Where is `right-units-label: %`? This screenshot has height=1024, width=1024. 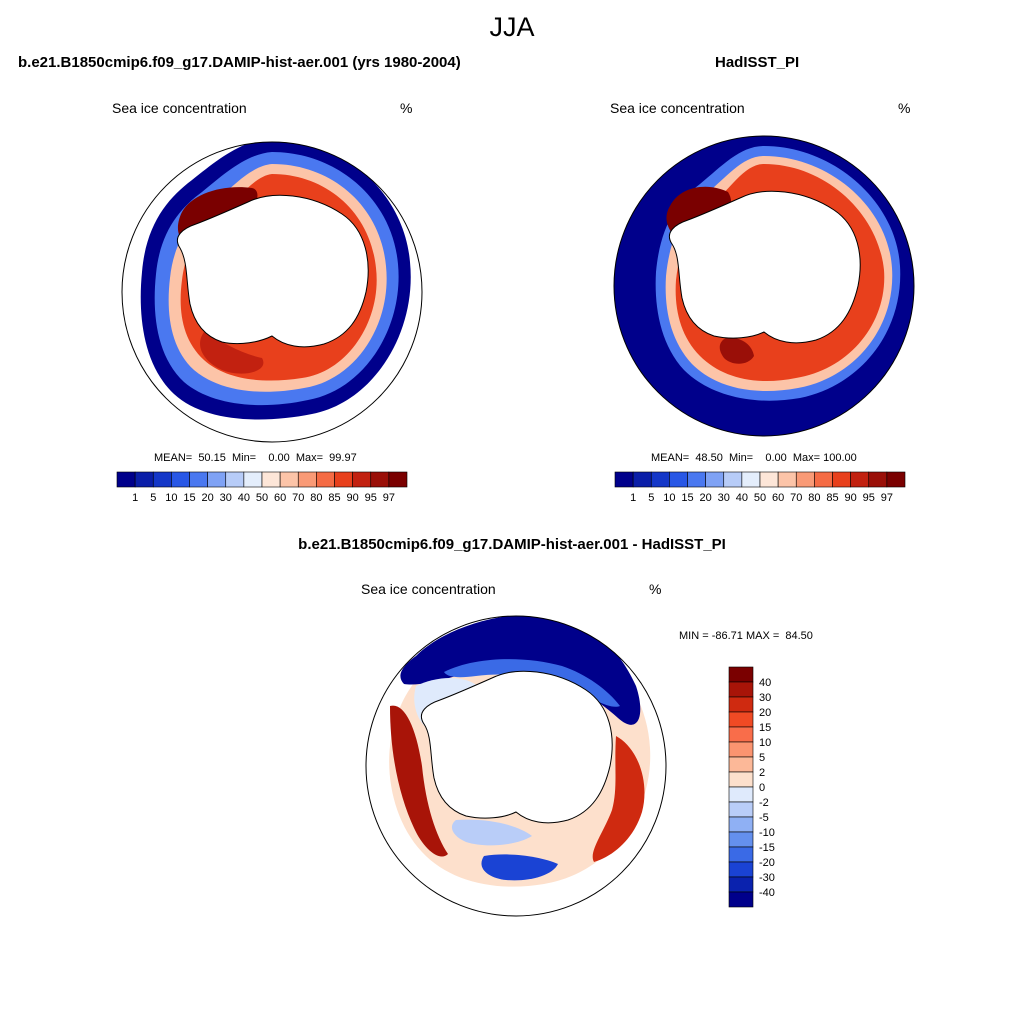 right-units-label: % is located at coordinates (904, 108).